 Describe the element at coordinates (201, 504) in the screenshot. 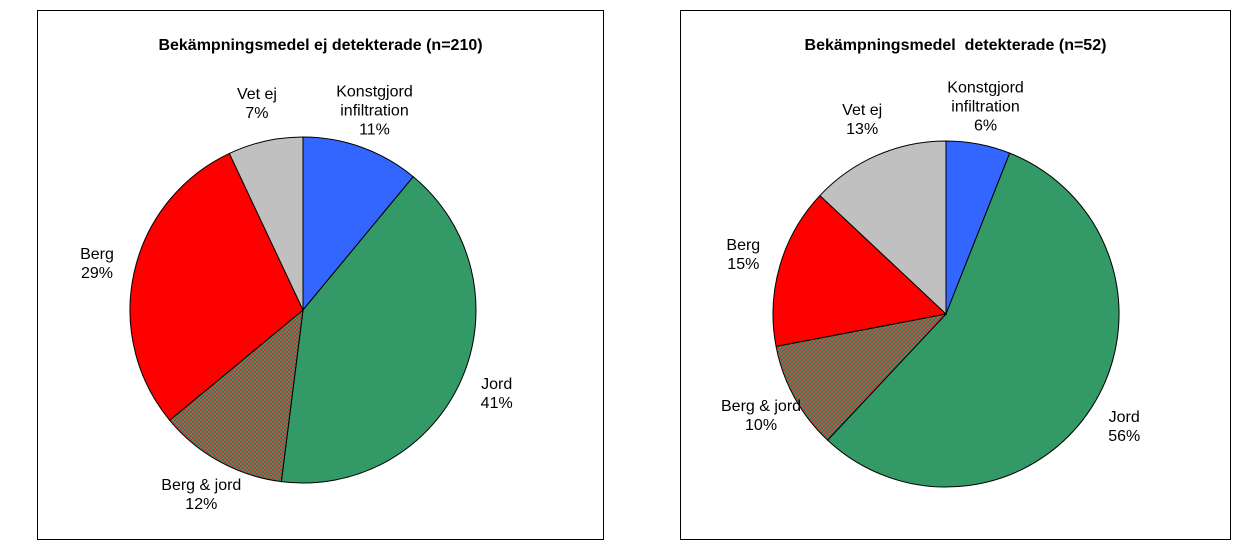

I see `value-label: 12%` at that location.